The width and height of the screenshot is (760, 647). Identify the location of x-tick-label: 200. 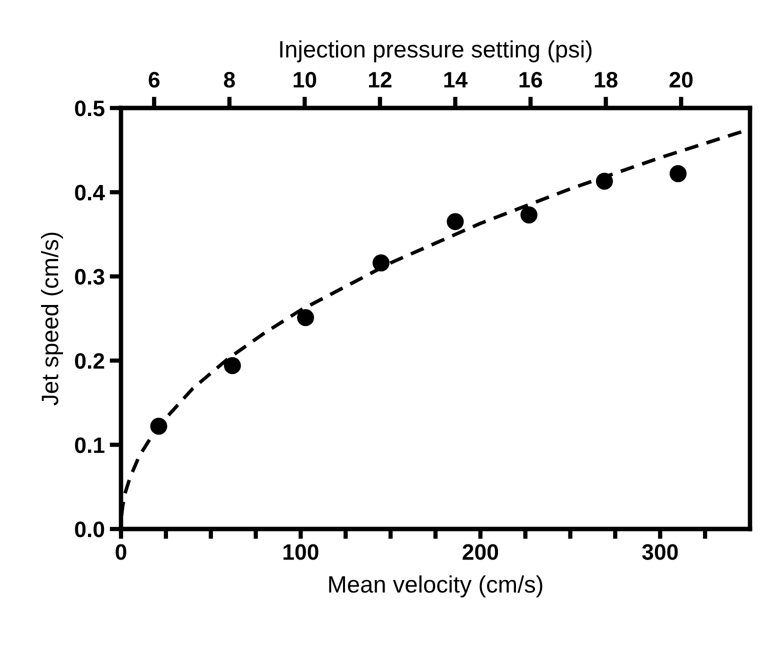
(480, 552).